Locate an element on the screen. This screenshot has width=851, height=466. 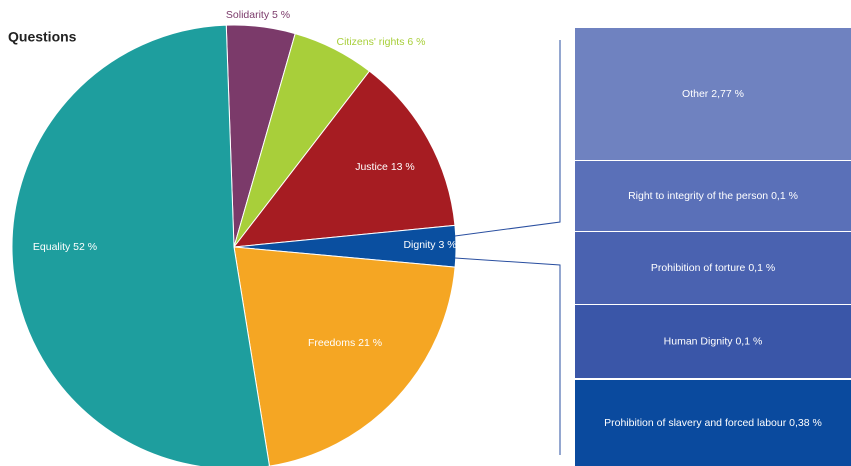
breakdown-label-name: Human Dignity is located at coordinates (699, 341).